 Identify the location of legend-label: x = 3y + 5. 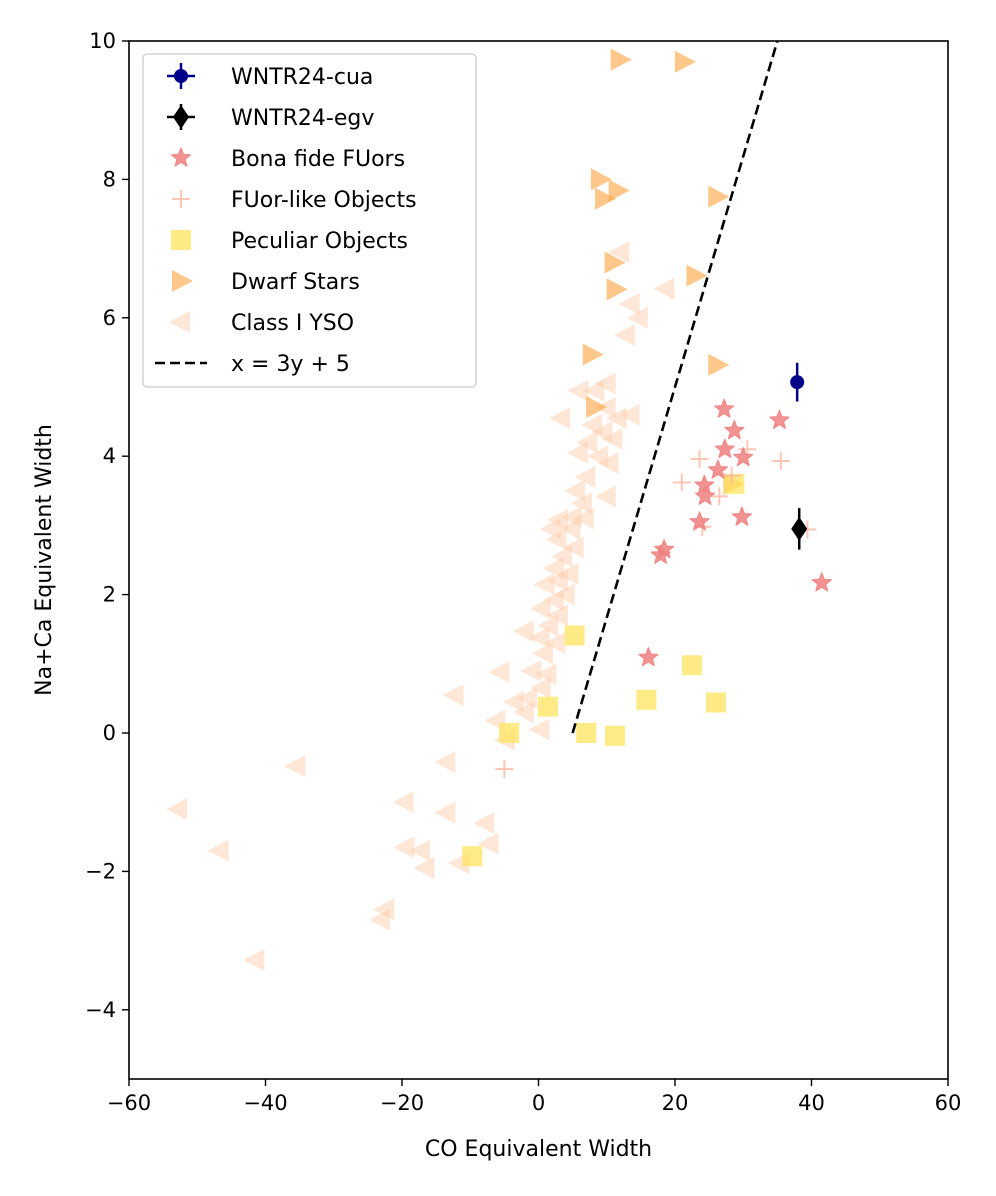
(290, 364).